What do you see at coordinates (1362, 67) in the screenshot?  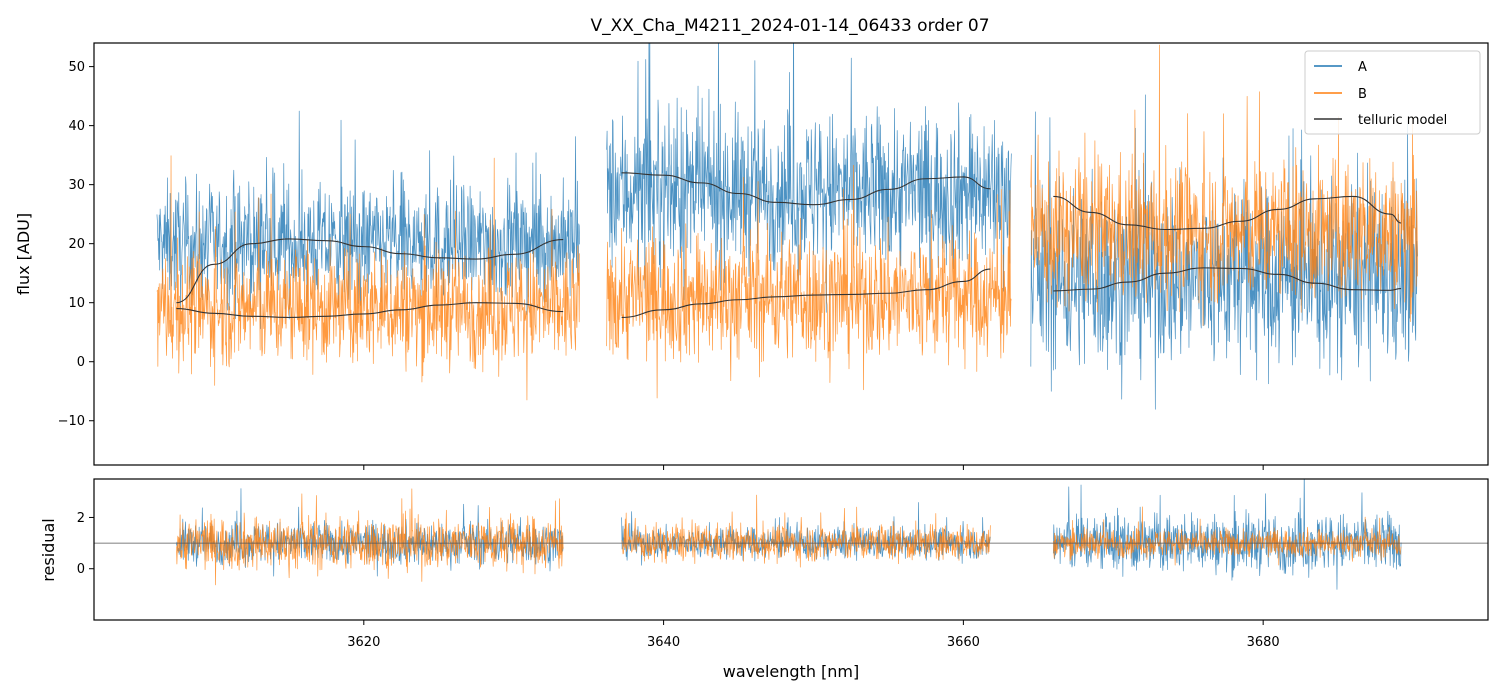 I see `legend-label-a: A` at bounding box center [1362, 67].